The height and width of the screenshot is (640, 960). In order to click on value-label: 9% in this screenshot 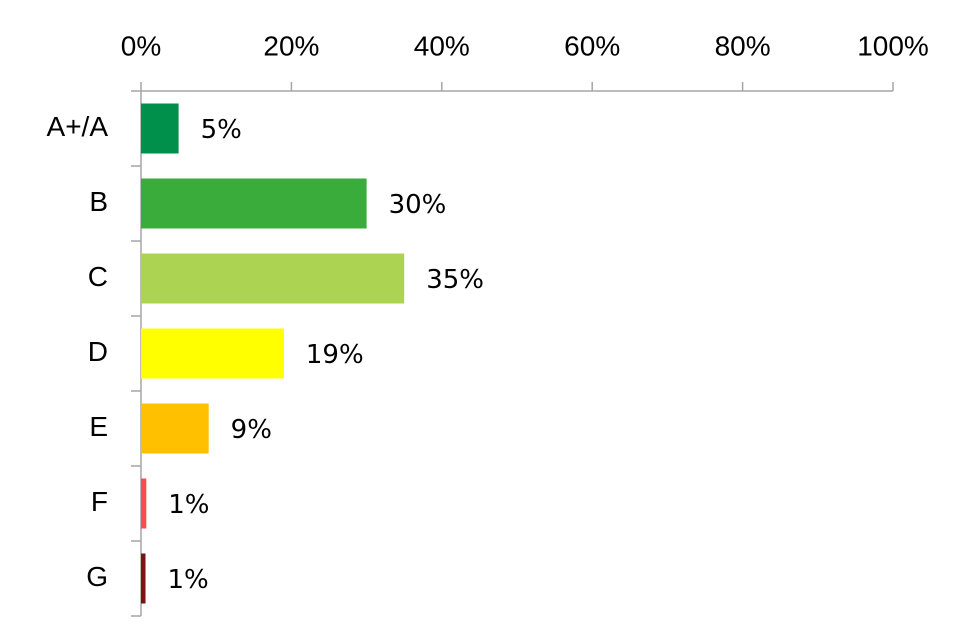, I will do `click(251, 430)`.